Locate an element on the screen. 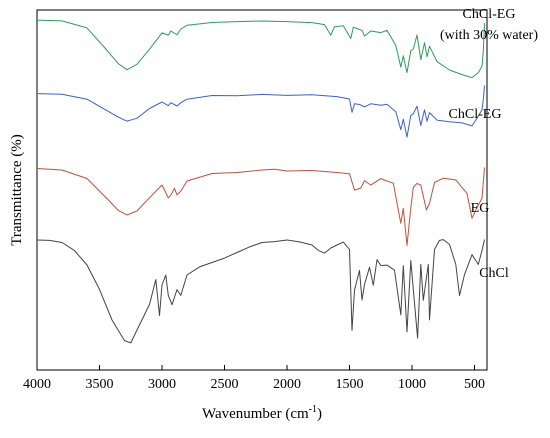 This screenshot has width=550, height=438. x-tick-label: 3000 is located at coordinates (162, 384).